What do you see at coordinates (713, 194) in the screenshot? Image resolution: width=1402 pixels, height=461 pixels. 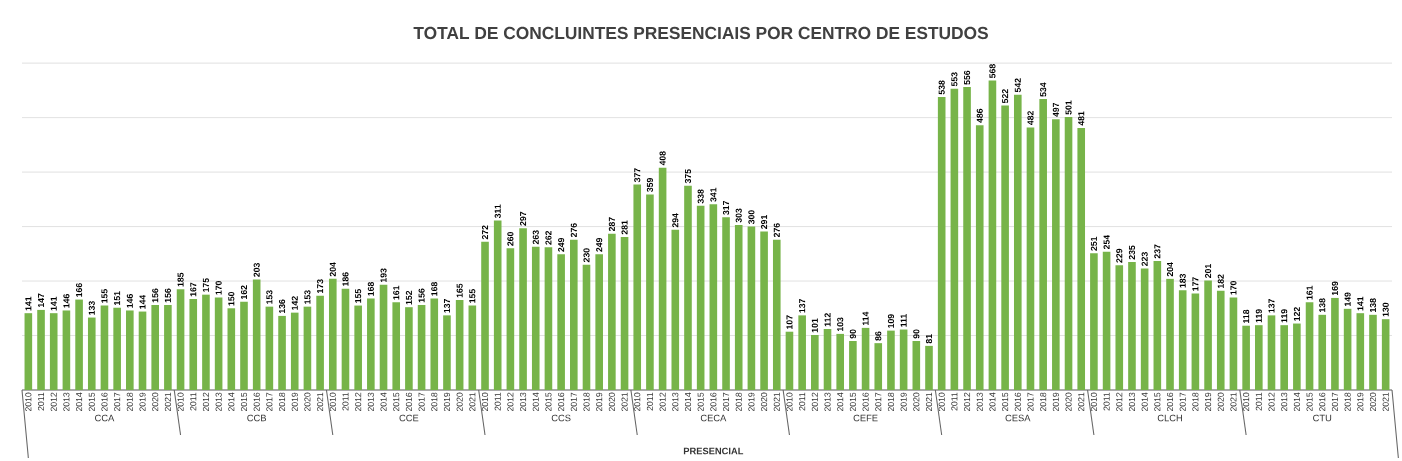 I see `data-label: 341` at bounding box center [713, 194].